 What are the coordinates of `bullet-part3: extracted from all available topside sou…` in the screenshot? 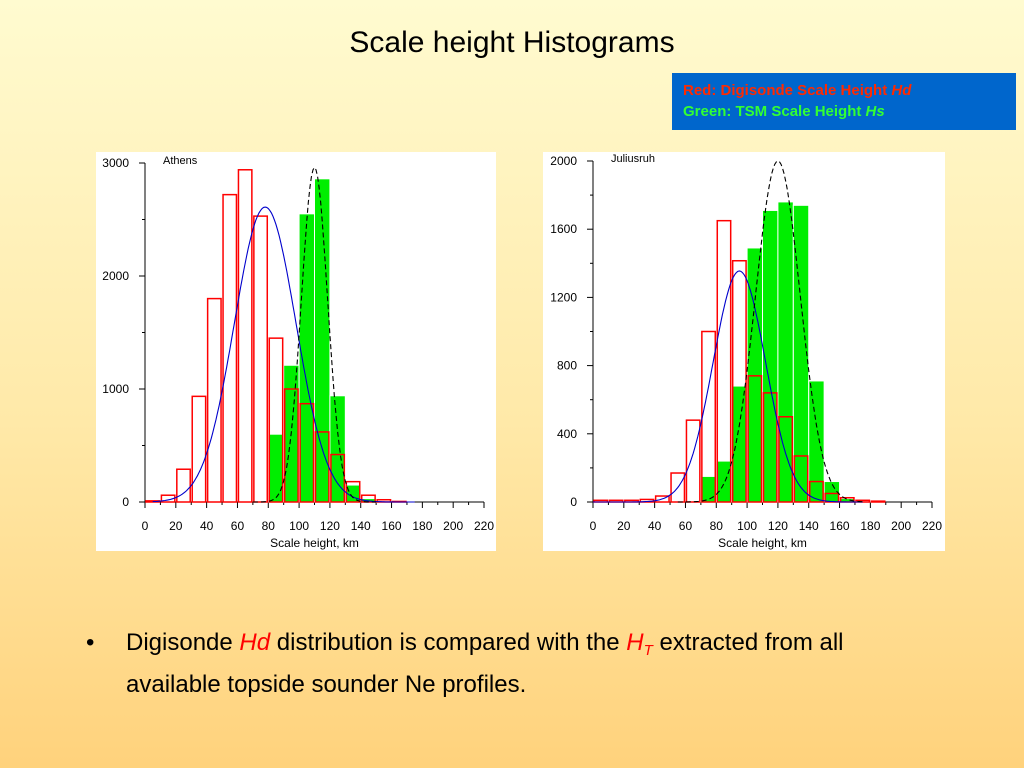 It's located at (485, 663).